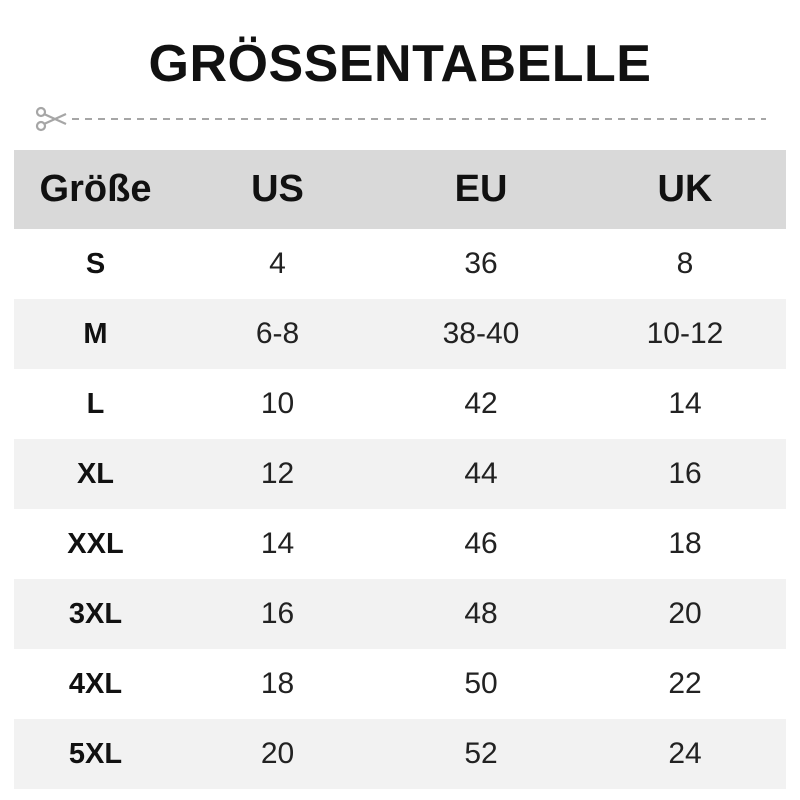  What do you see at coordinates (404, 119) in the screenshot?
I see `cut-line` at bounding box center [404, 119].